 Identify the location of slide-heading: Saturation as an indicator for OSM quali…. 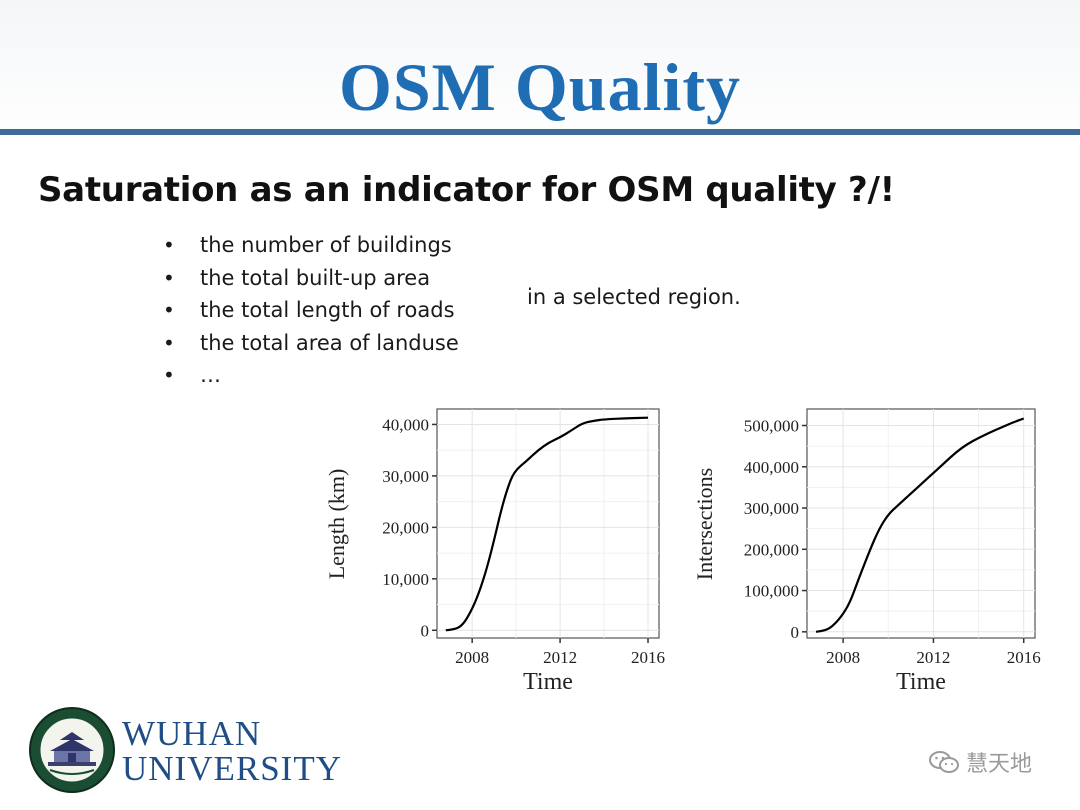
(466, 190).